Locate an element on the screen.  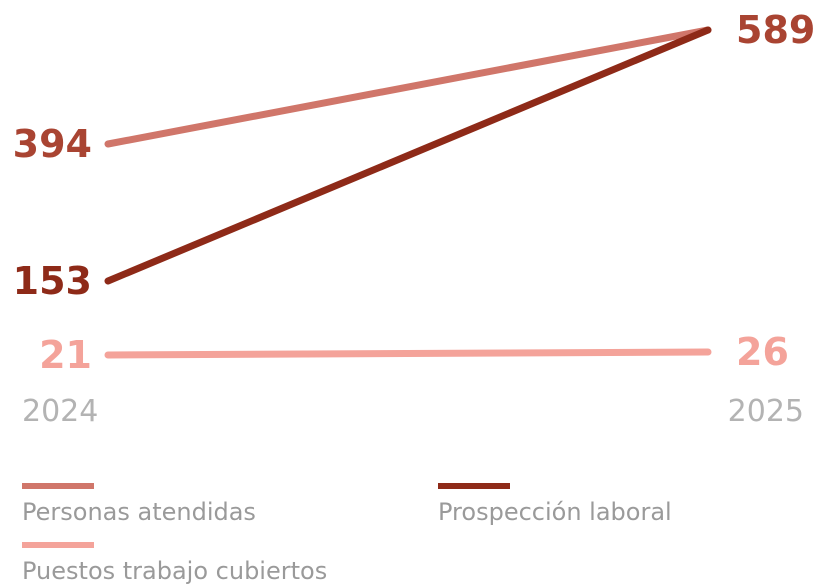
x-tick-label-2025: 2025 is located at coordinates (766, 411).